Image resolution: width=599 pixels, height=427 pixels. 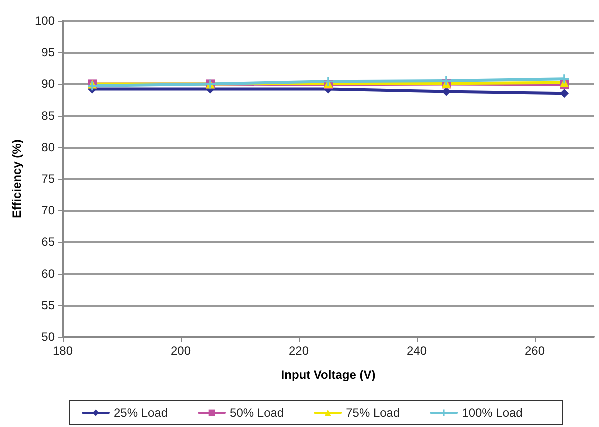 I want to click on y-tick-label: 65, so click(x=49, y=242).